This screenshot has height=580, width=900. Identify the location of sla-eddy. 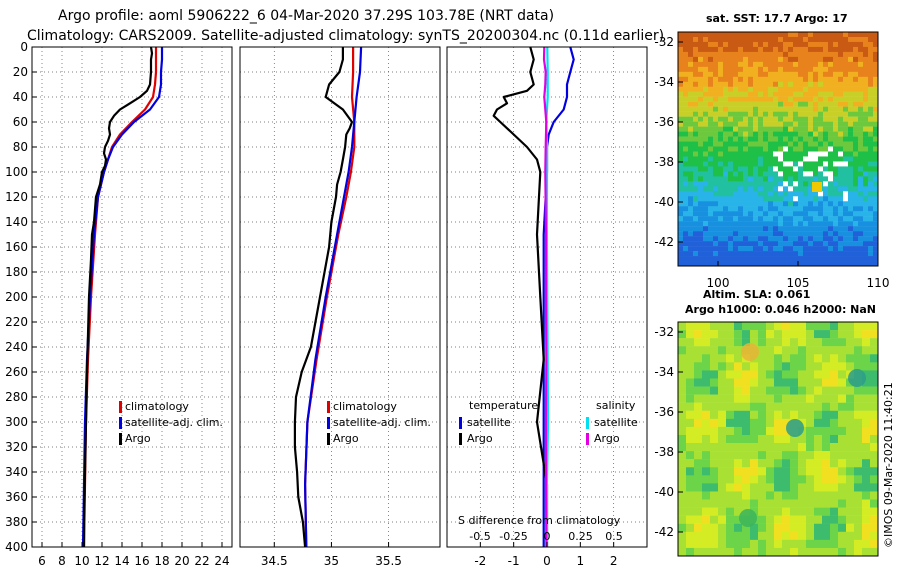
(748, 518).